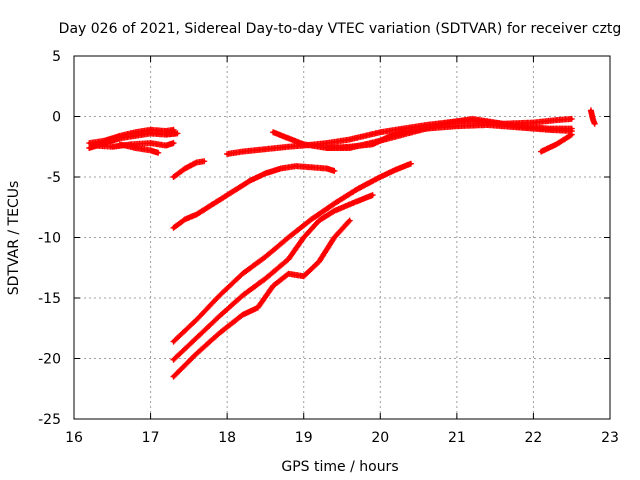  I want to click on y-tick-label: -25, so click(49, 420).